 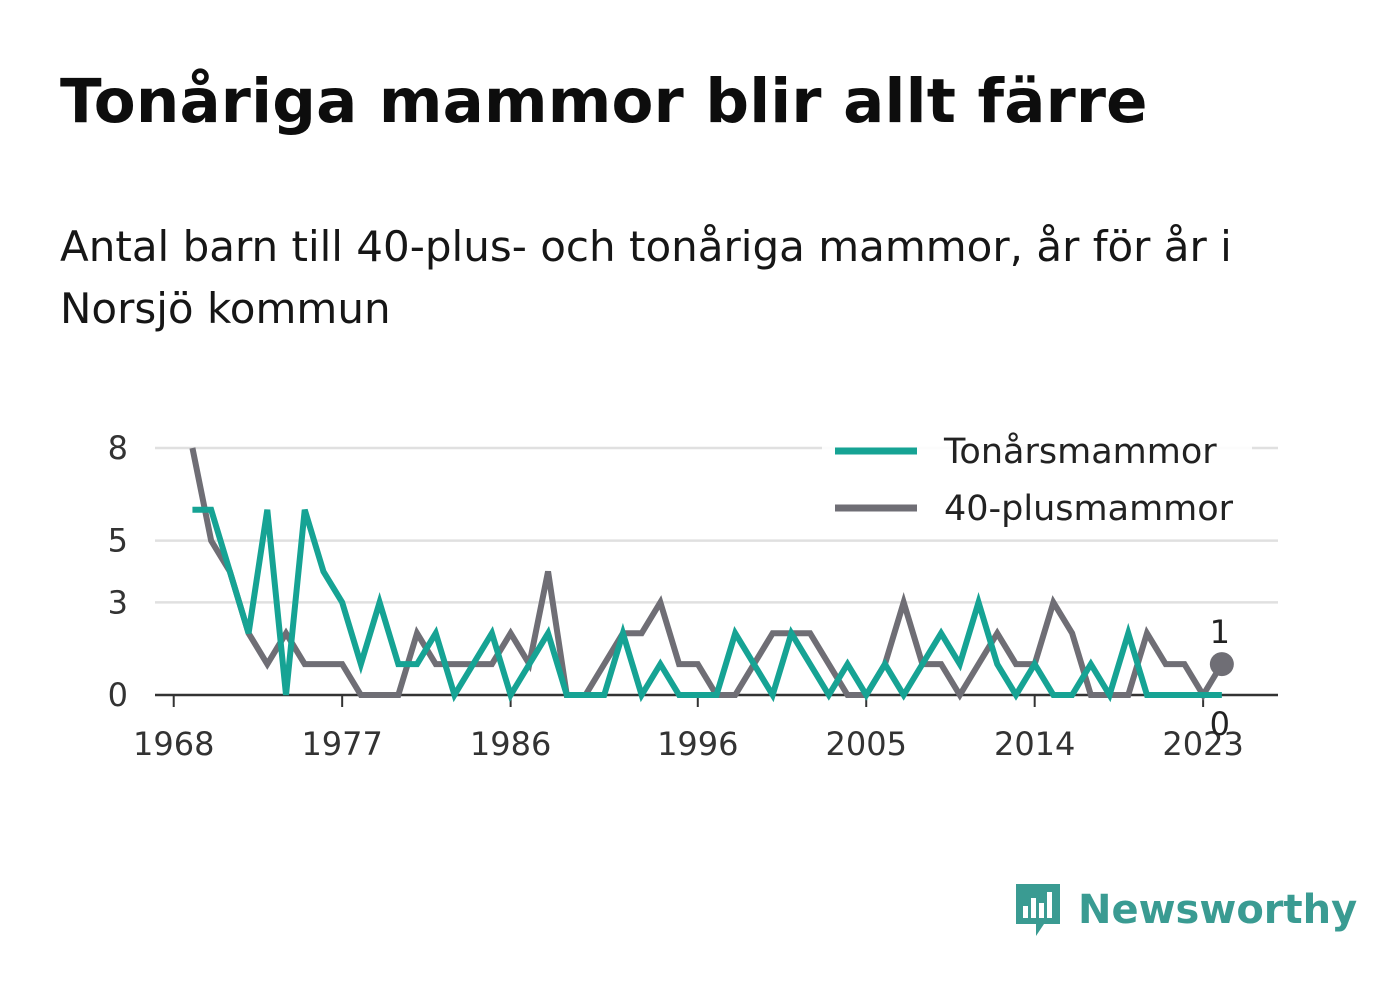 I want to click on brand-name: Newsworthy, so click(x=1218, y=910).